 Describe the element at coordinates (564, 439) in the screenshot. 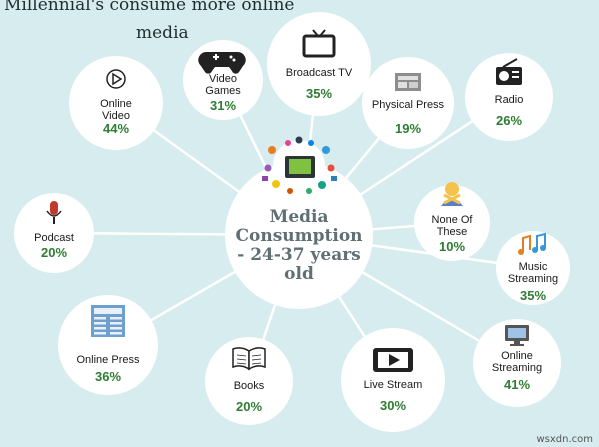

I see `watermark: wsxdn.com` at that location.